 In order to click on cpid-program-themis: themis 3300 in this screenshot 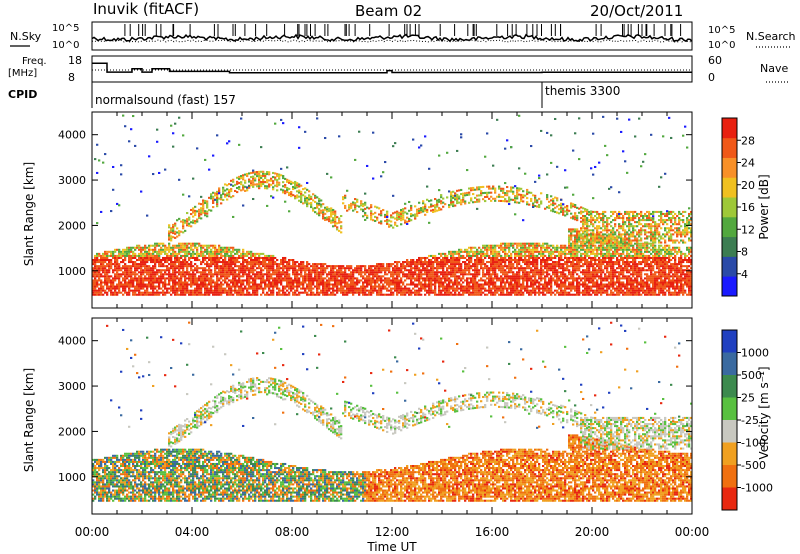, I will do `click(582, 91)`.